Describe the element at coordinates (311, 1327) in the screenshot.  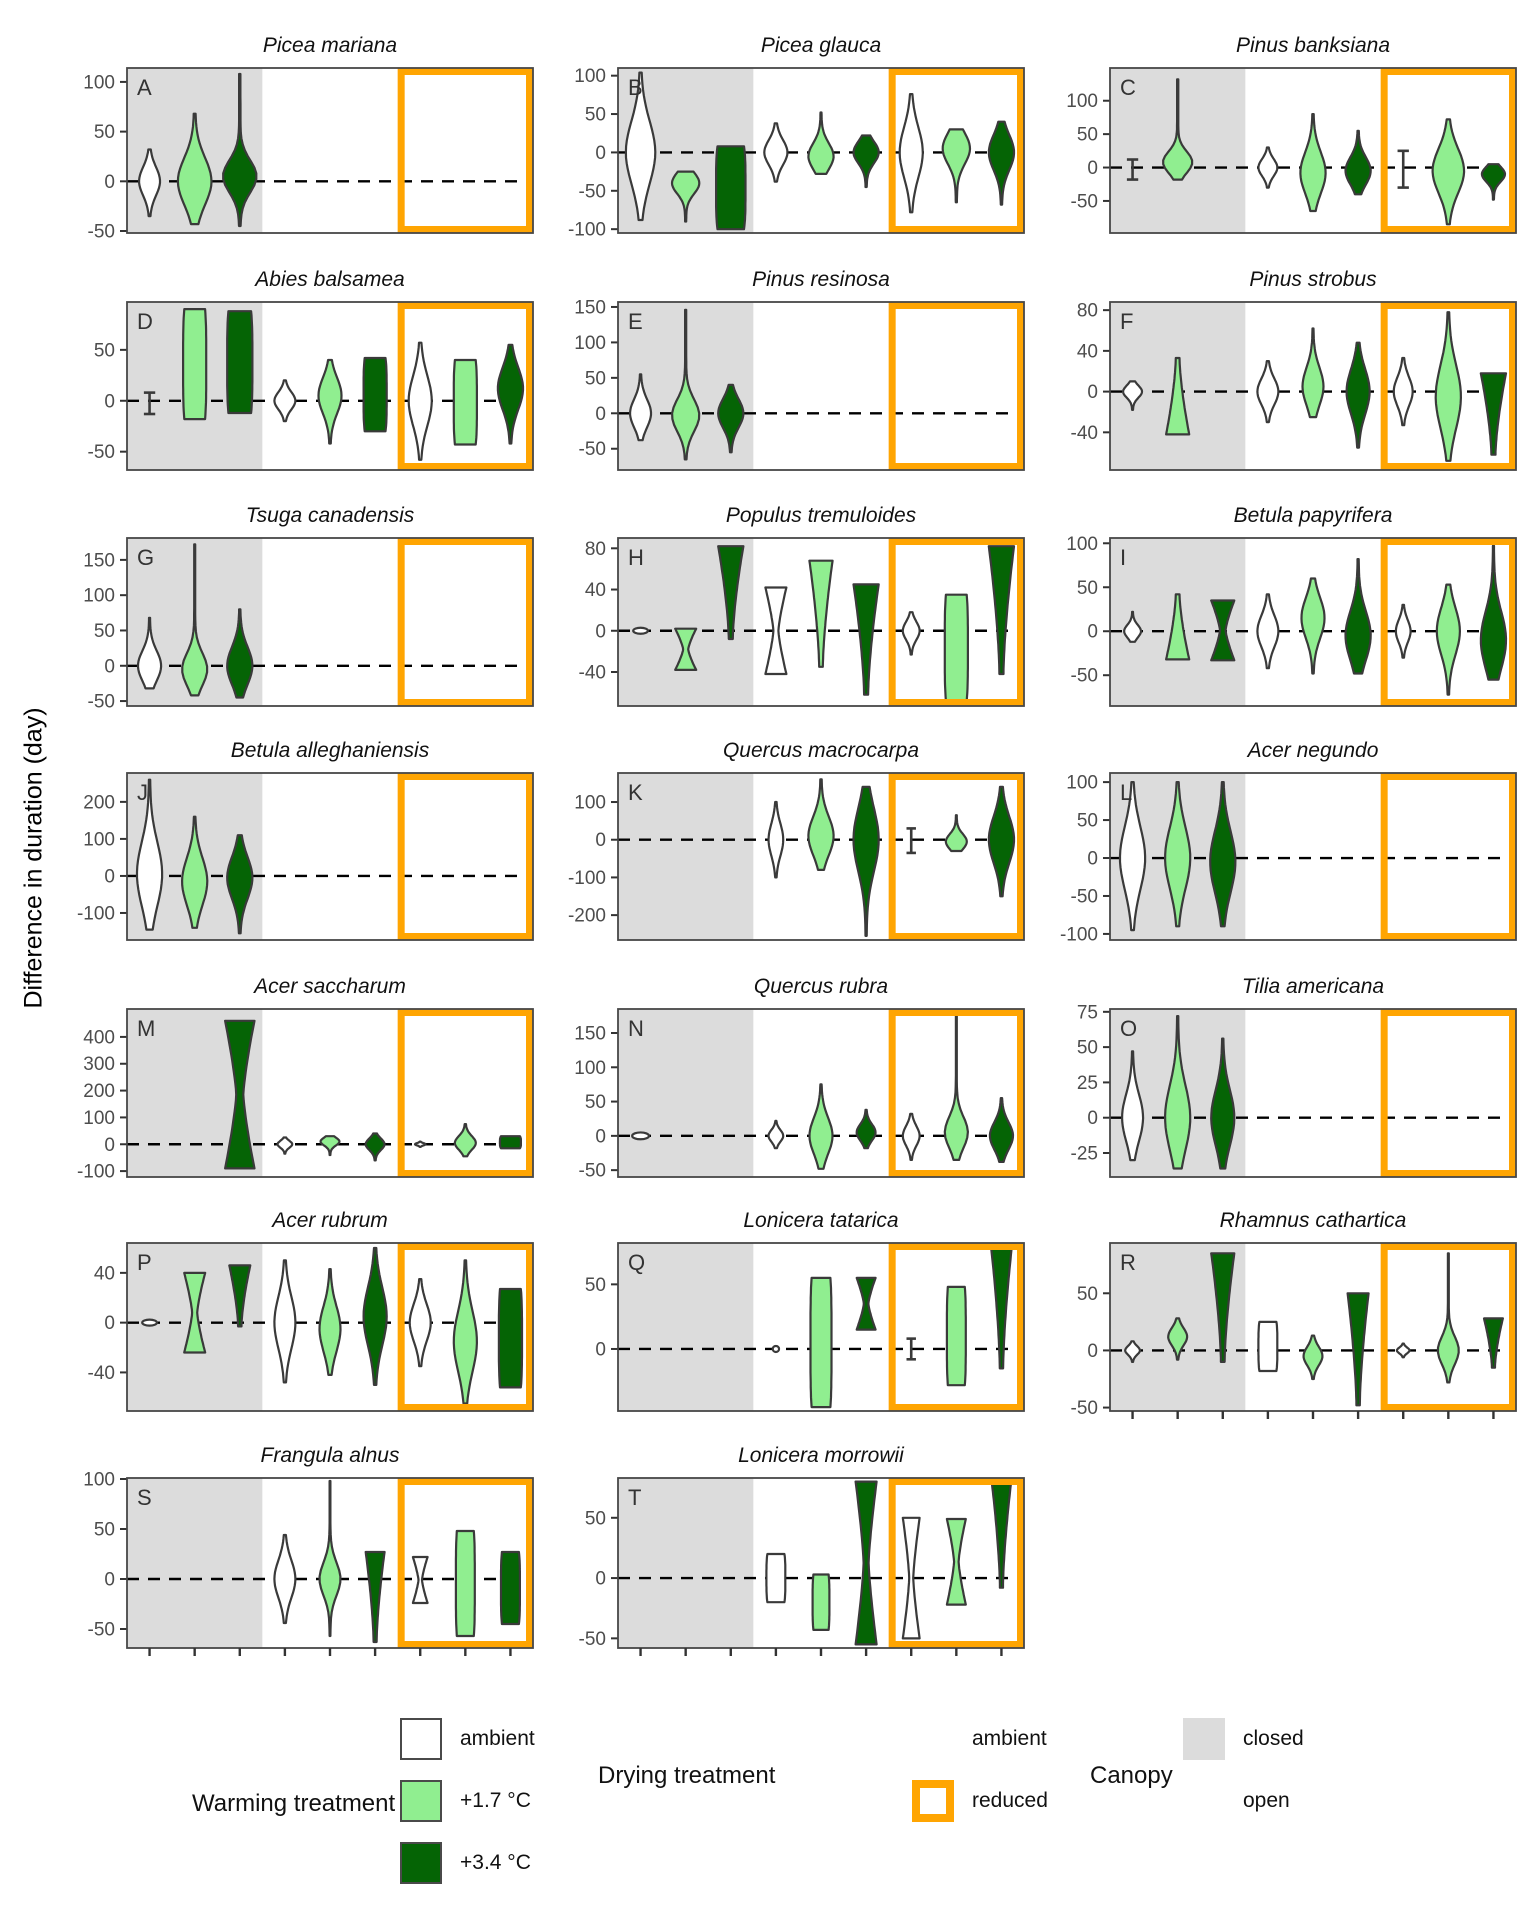
I see `panel-plot-P: 40 0 -40 P` at that location.